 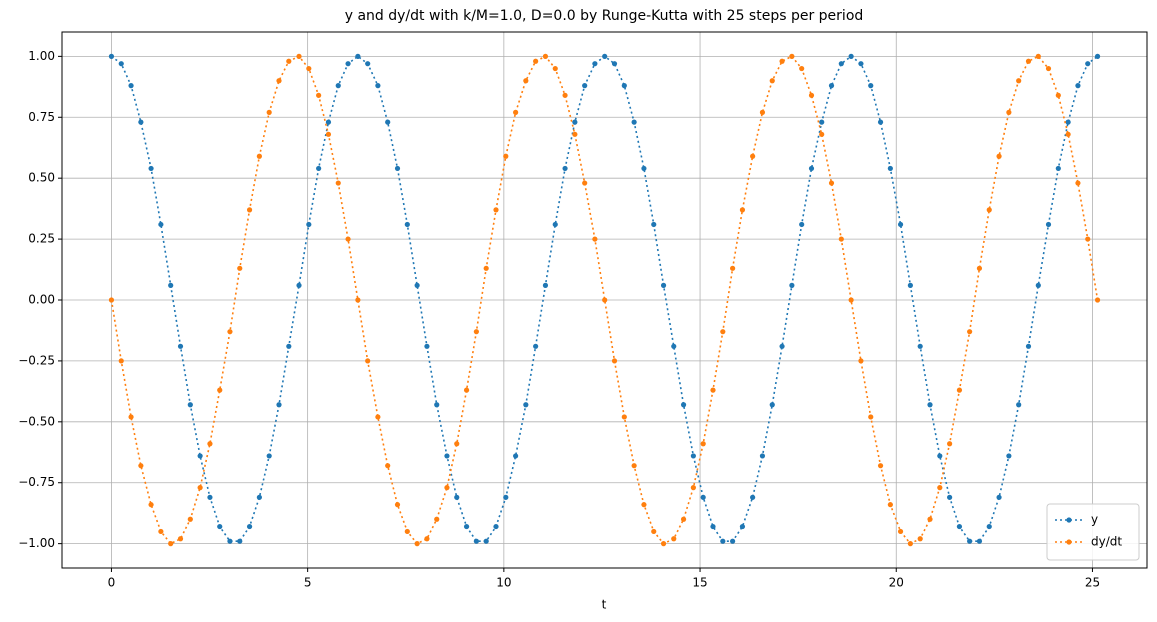 I want to click on x-tick-label: 15, so click(x=699, y=583).